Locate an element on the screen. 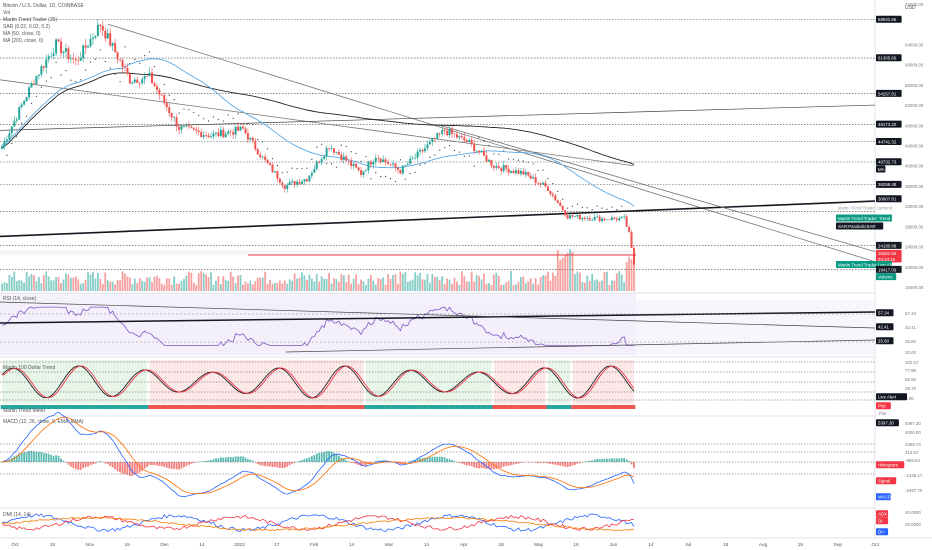 The width and height of the screenshot is (932, 550). dmi-pane is located at coordinates (318, 523).